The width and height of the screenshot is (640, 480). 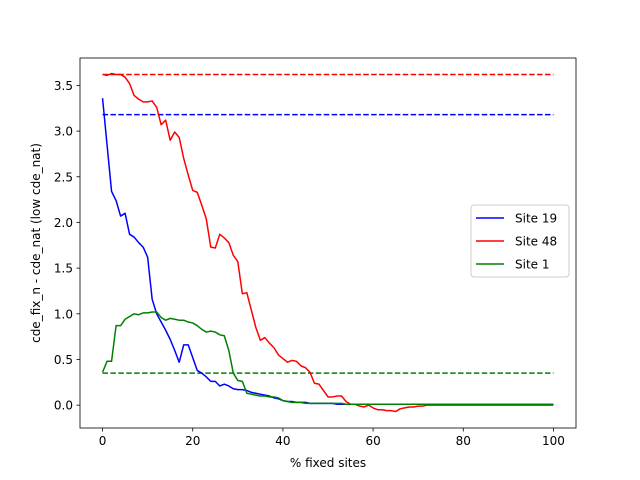 I want to click on legend-label-site-19: Site 19, so click(x=536, y=219).